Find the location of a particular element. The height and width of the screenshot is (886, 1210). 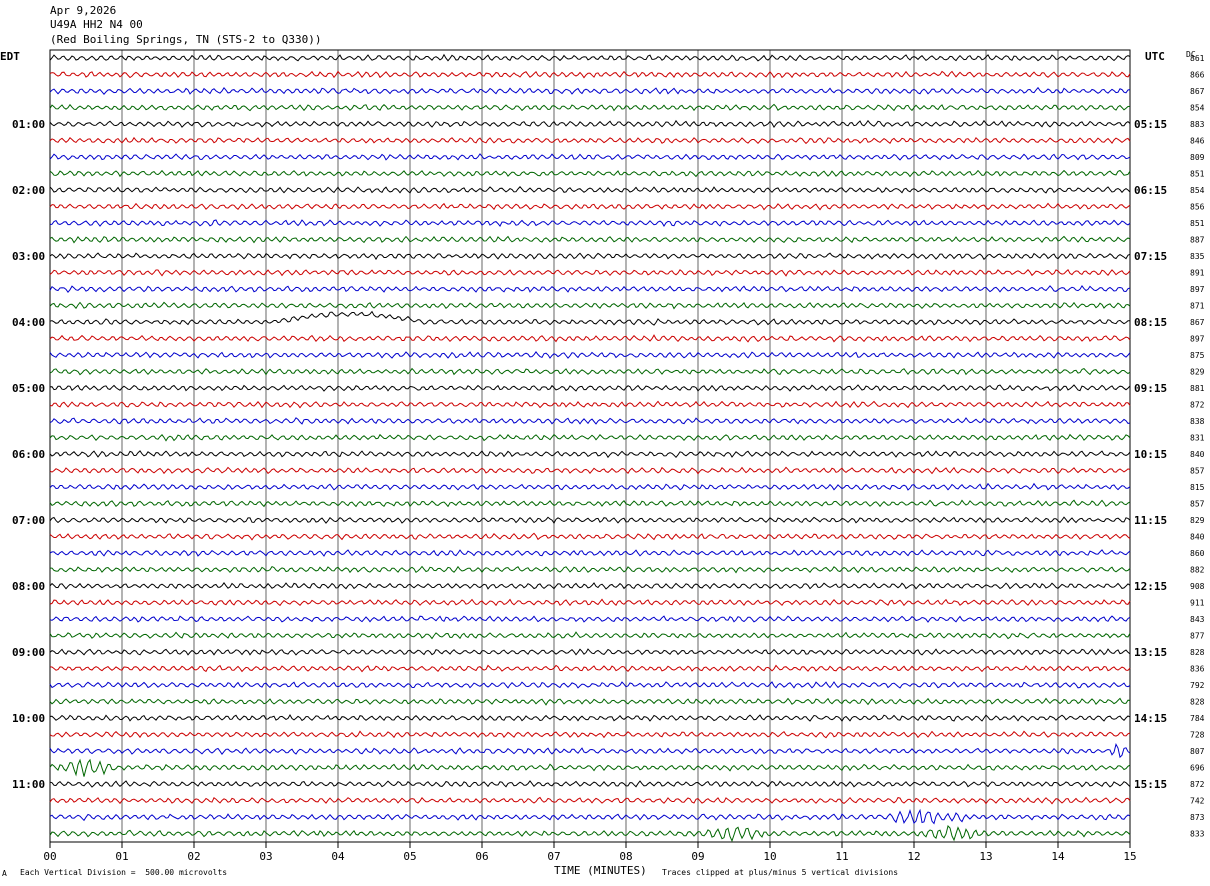

dc-value: 866 is located at coordinates (1197, 75).